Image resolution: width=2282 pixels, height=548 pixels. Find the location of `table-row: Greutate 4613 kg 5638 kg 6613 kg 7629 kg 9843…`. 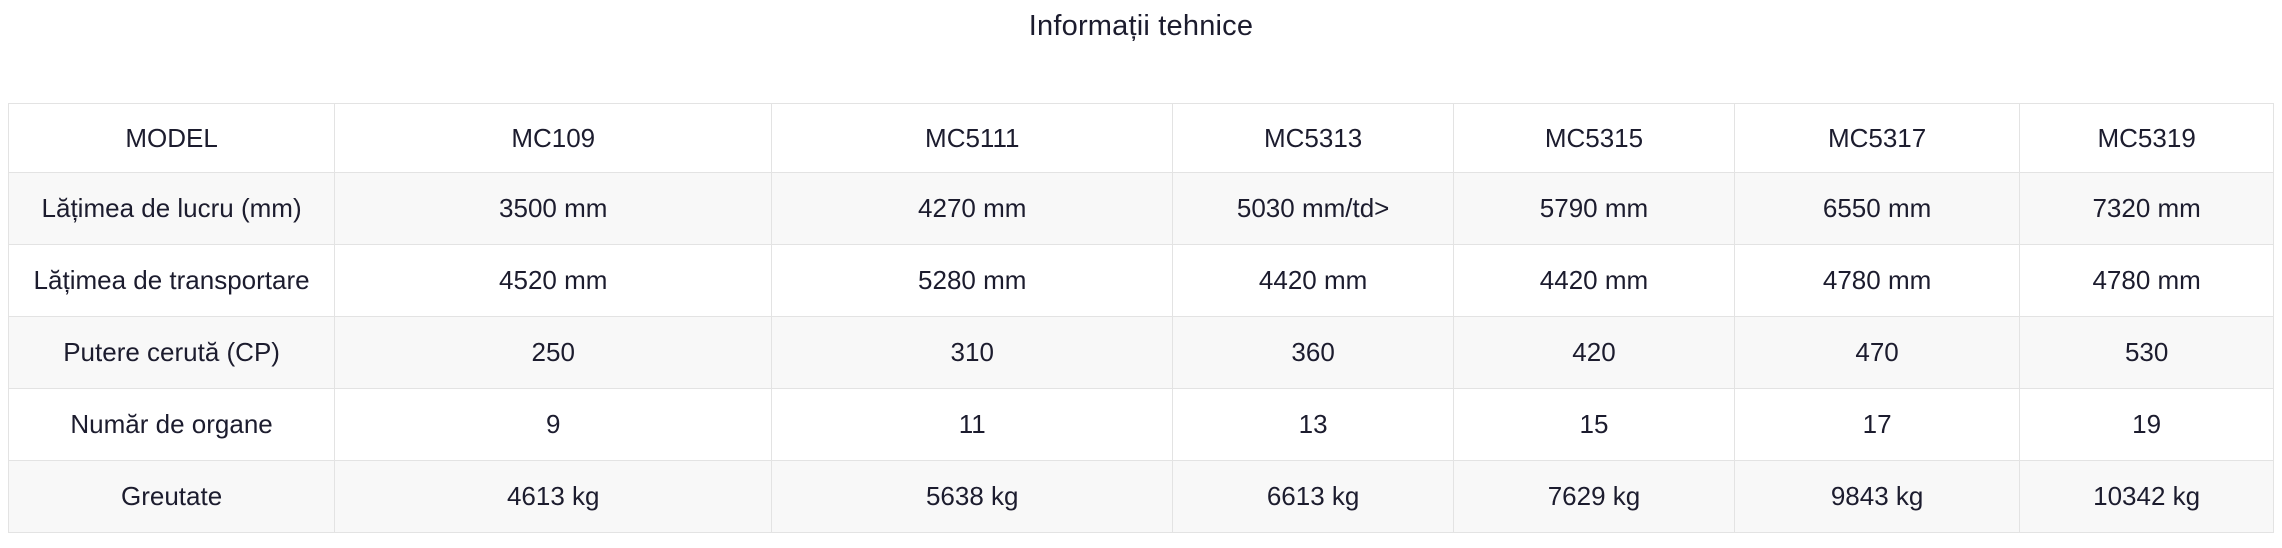

table-row: Greutate 4613 kg 5638 kg 6613 kg 7629 kg 9843… is located at coordinates (1140, 496).